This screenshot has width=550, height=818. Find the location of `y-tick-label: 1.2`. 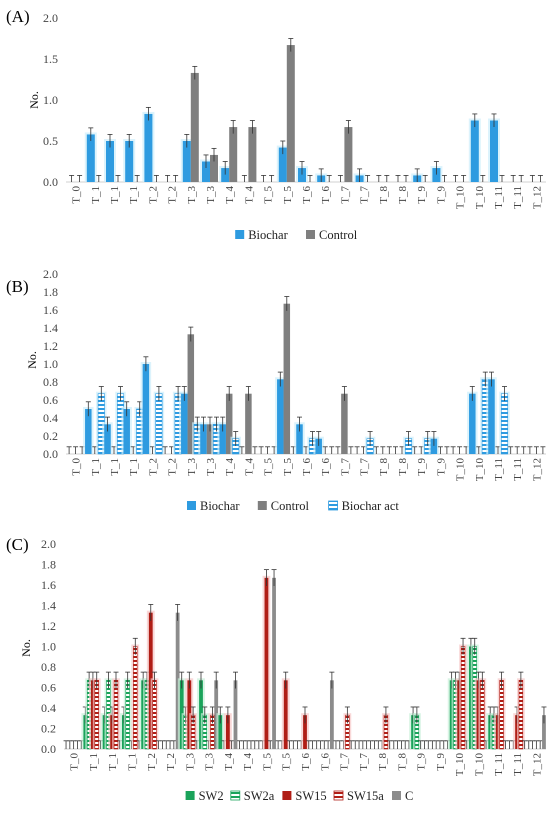

y-tick-label: 1.2 is located at coordinates (50, 346).